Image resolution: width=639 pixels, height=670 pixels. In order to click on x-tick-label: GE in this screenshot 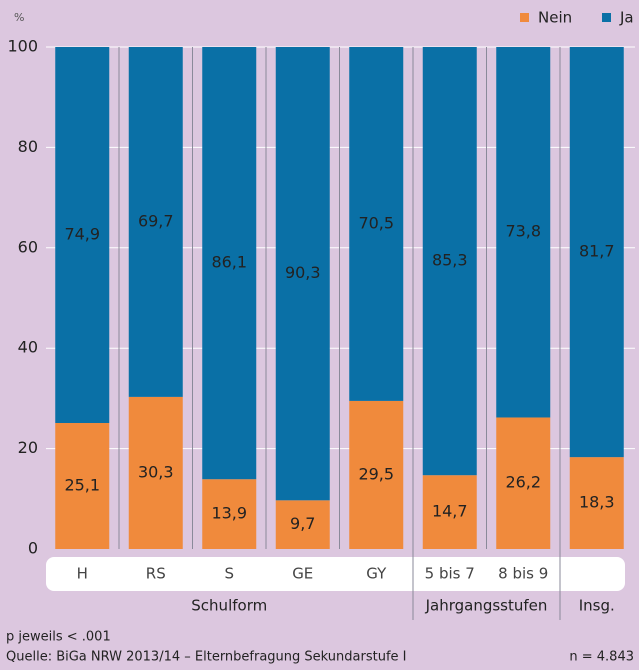, I will do `click(302, 574)`.